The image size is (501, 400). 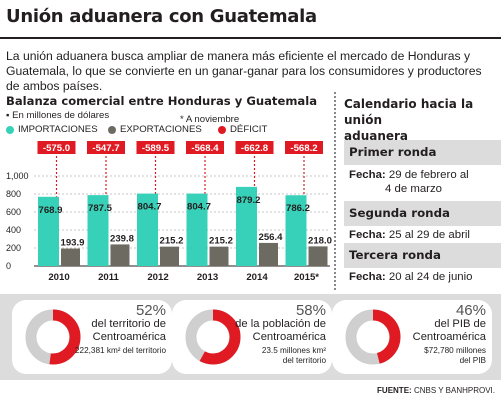 I want to click on stat-label: del PIB de Centroamérica, so click(x=449, y=330).